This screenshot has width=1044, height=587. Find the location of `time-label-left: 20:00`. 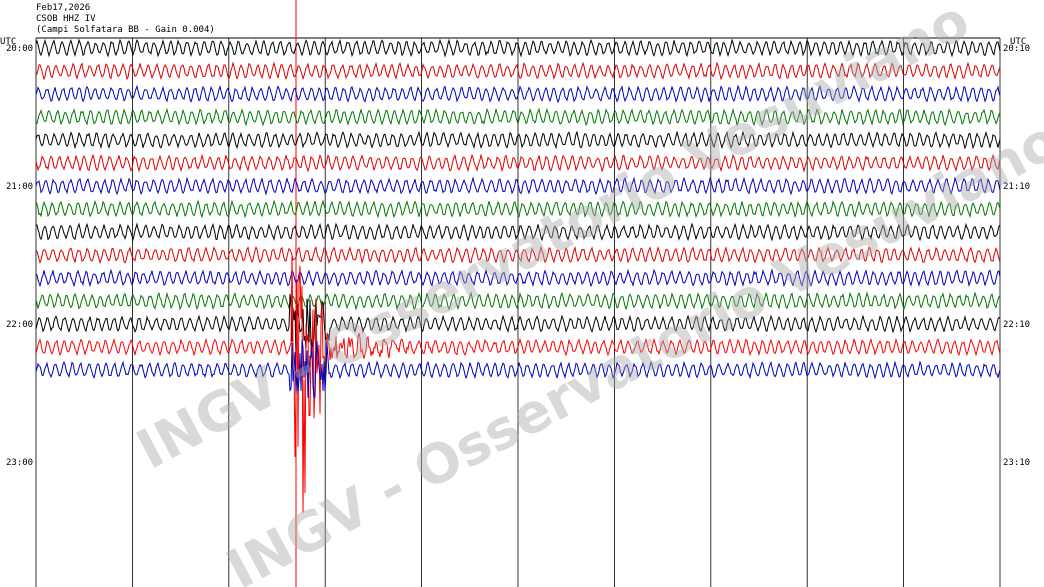

time-label-left: 20:00 is located at coordinates (19, 49).